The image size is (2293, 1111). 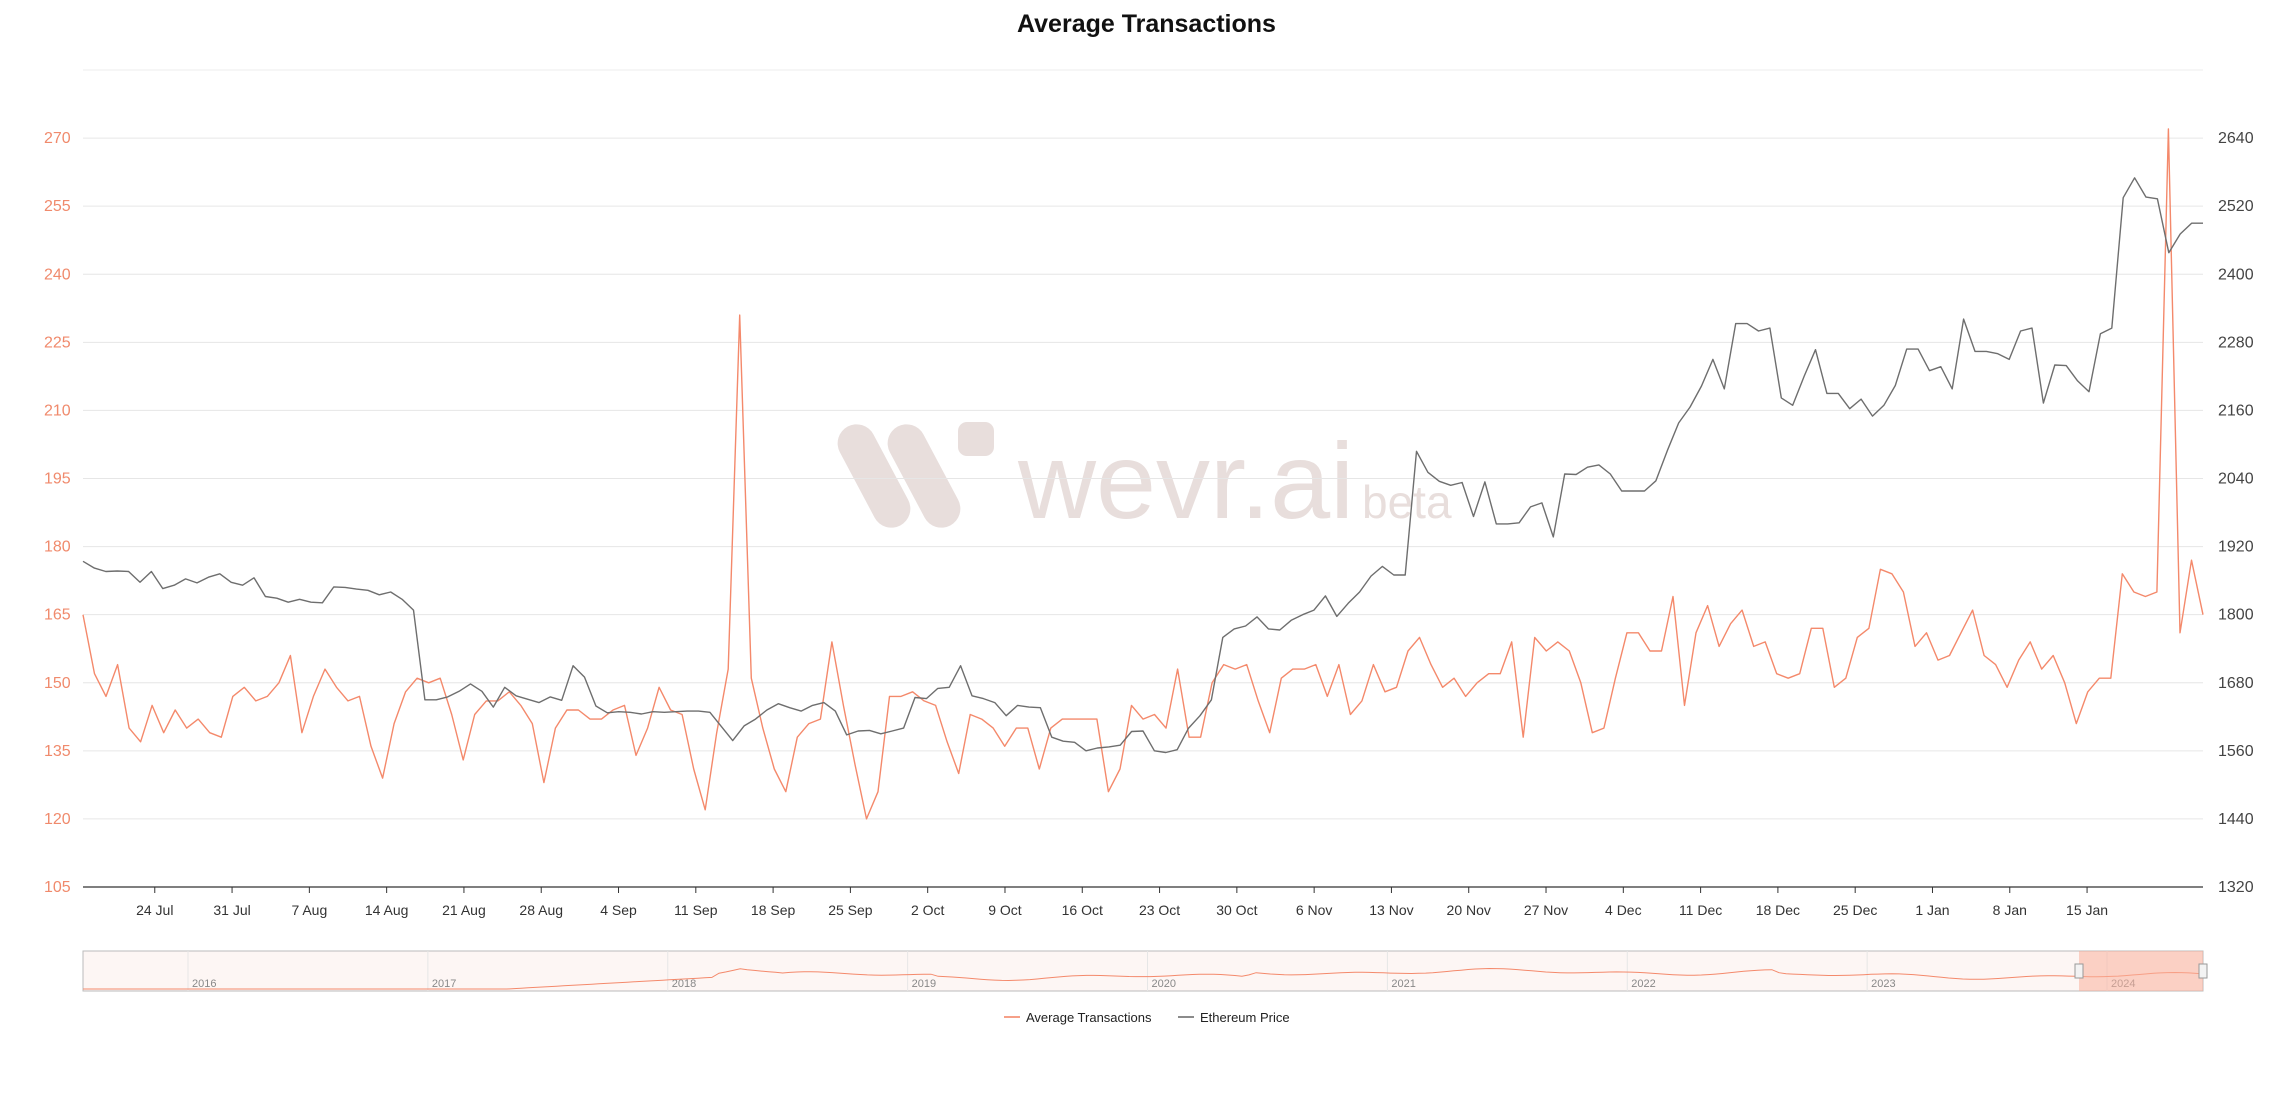 I want to click on x-tick-label: 2 Oct, so click(x=928, y=910).